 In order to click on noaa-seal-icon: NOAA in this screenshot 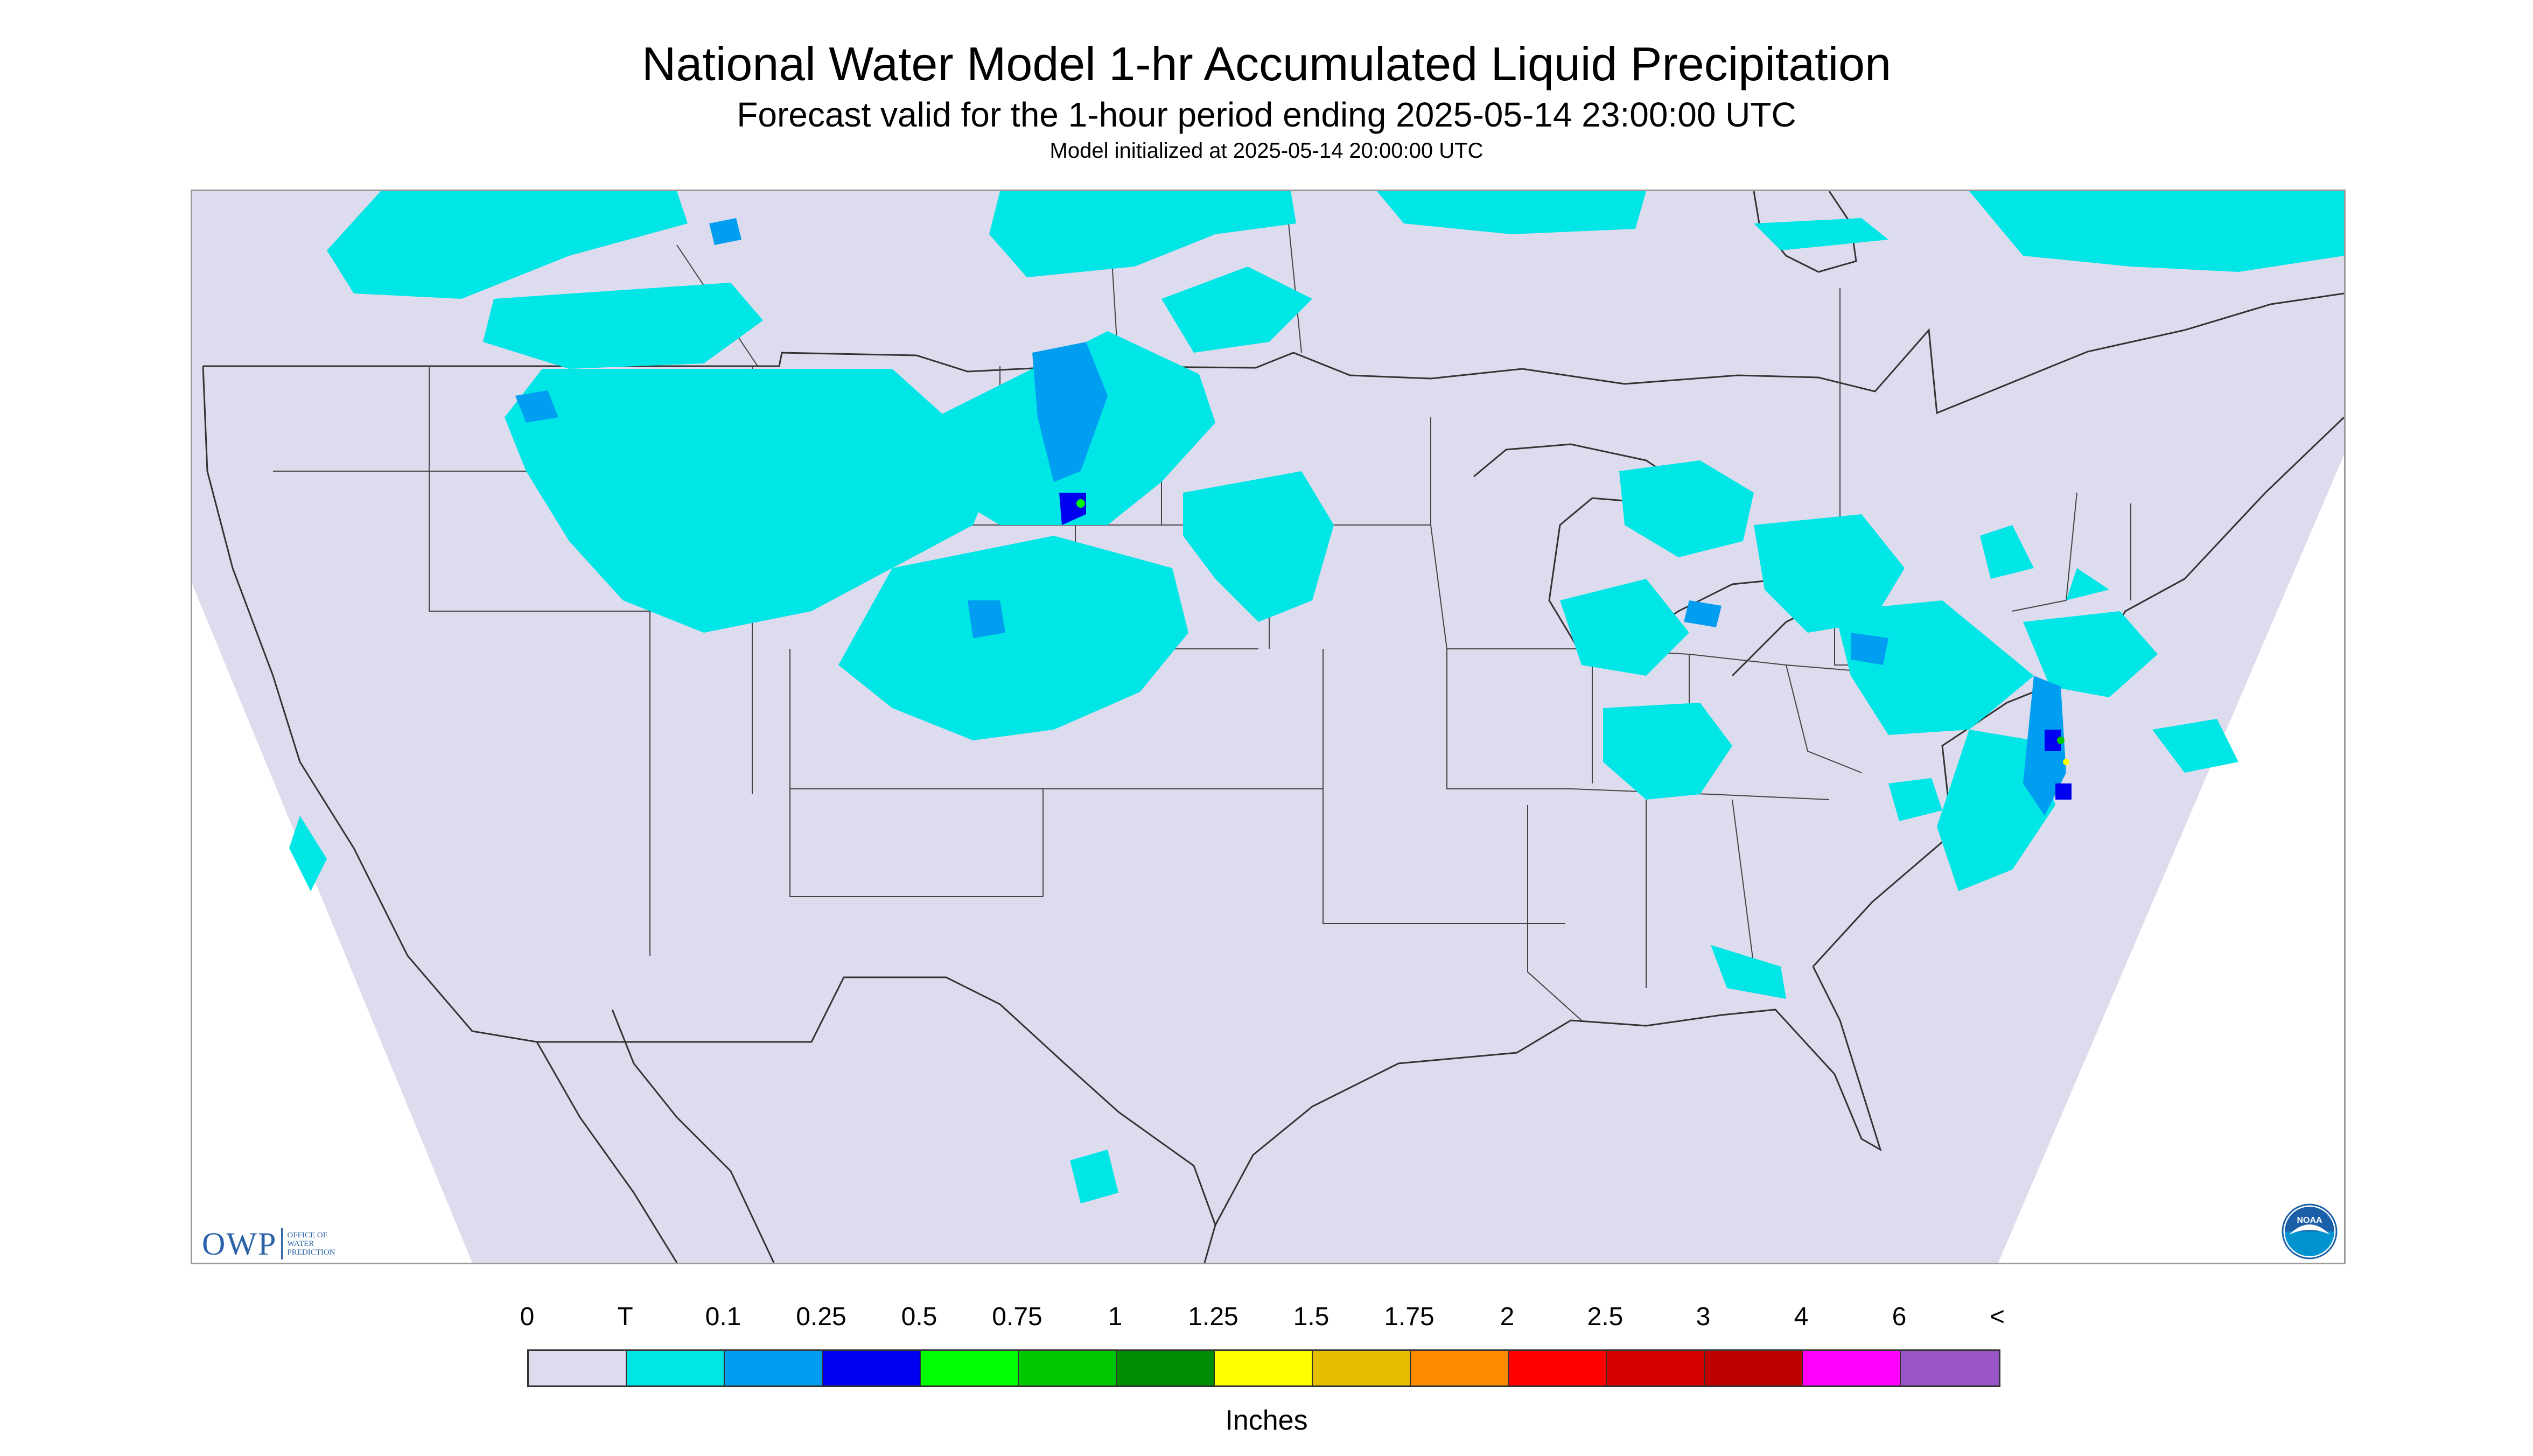, I will do `click(2310, 1231)`.